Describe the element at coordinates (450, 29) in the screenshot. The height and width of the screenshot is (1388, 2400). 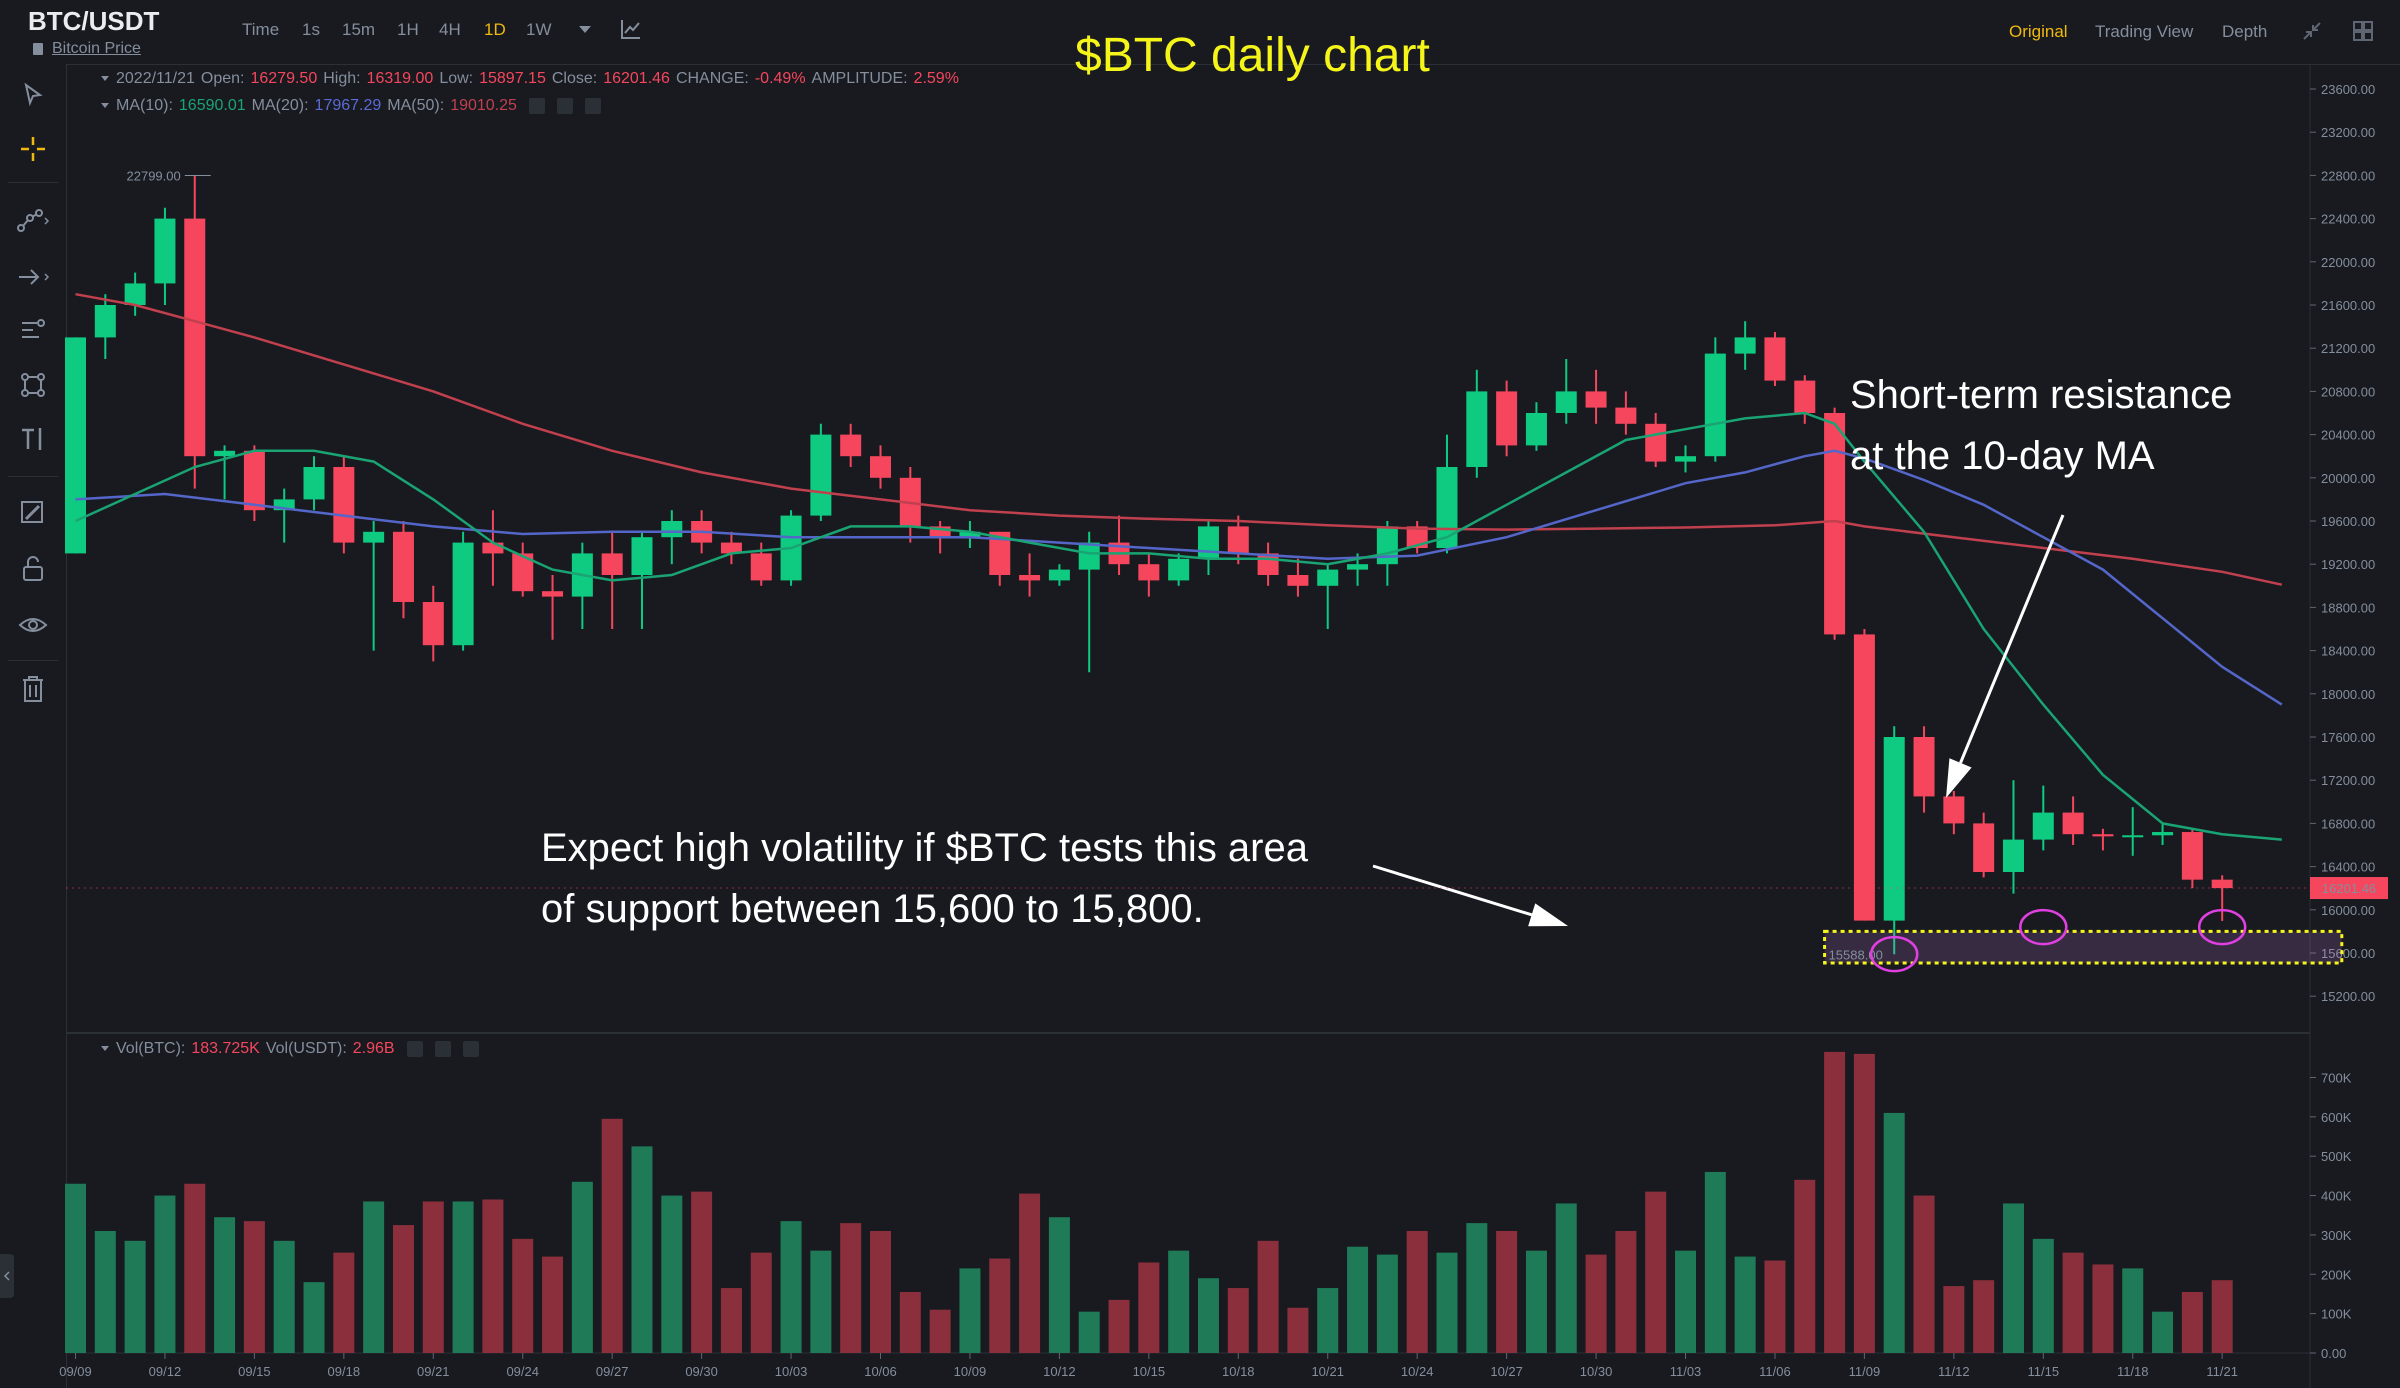
I see `tab-4h: 4H` at that location.